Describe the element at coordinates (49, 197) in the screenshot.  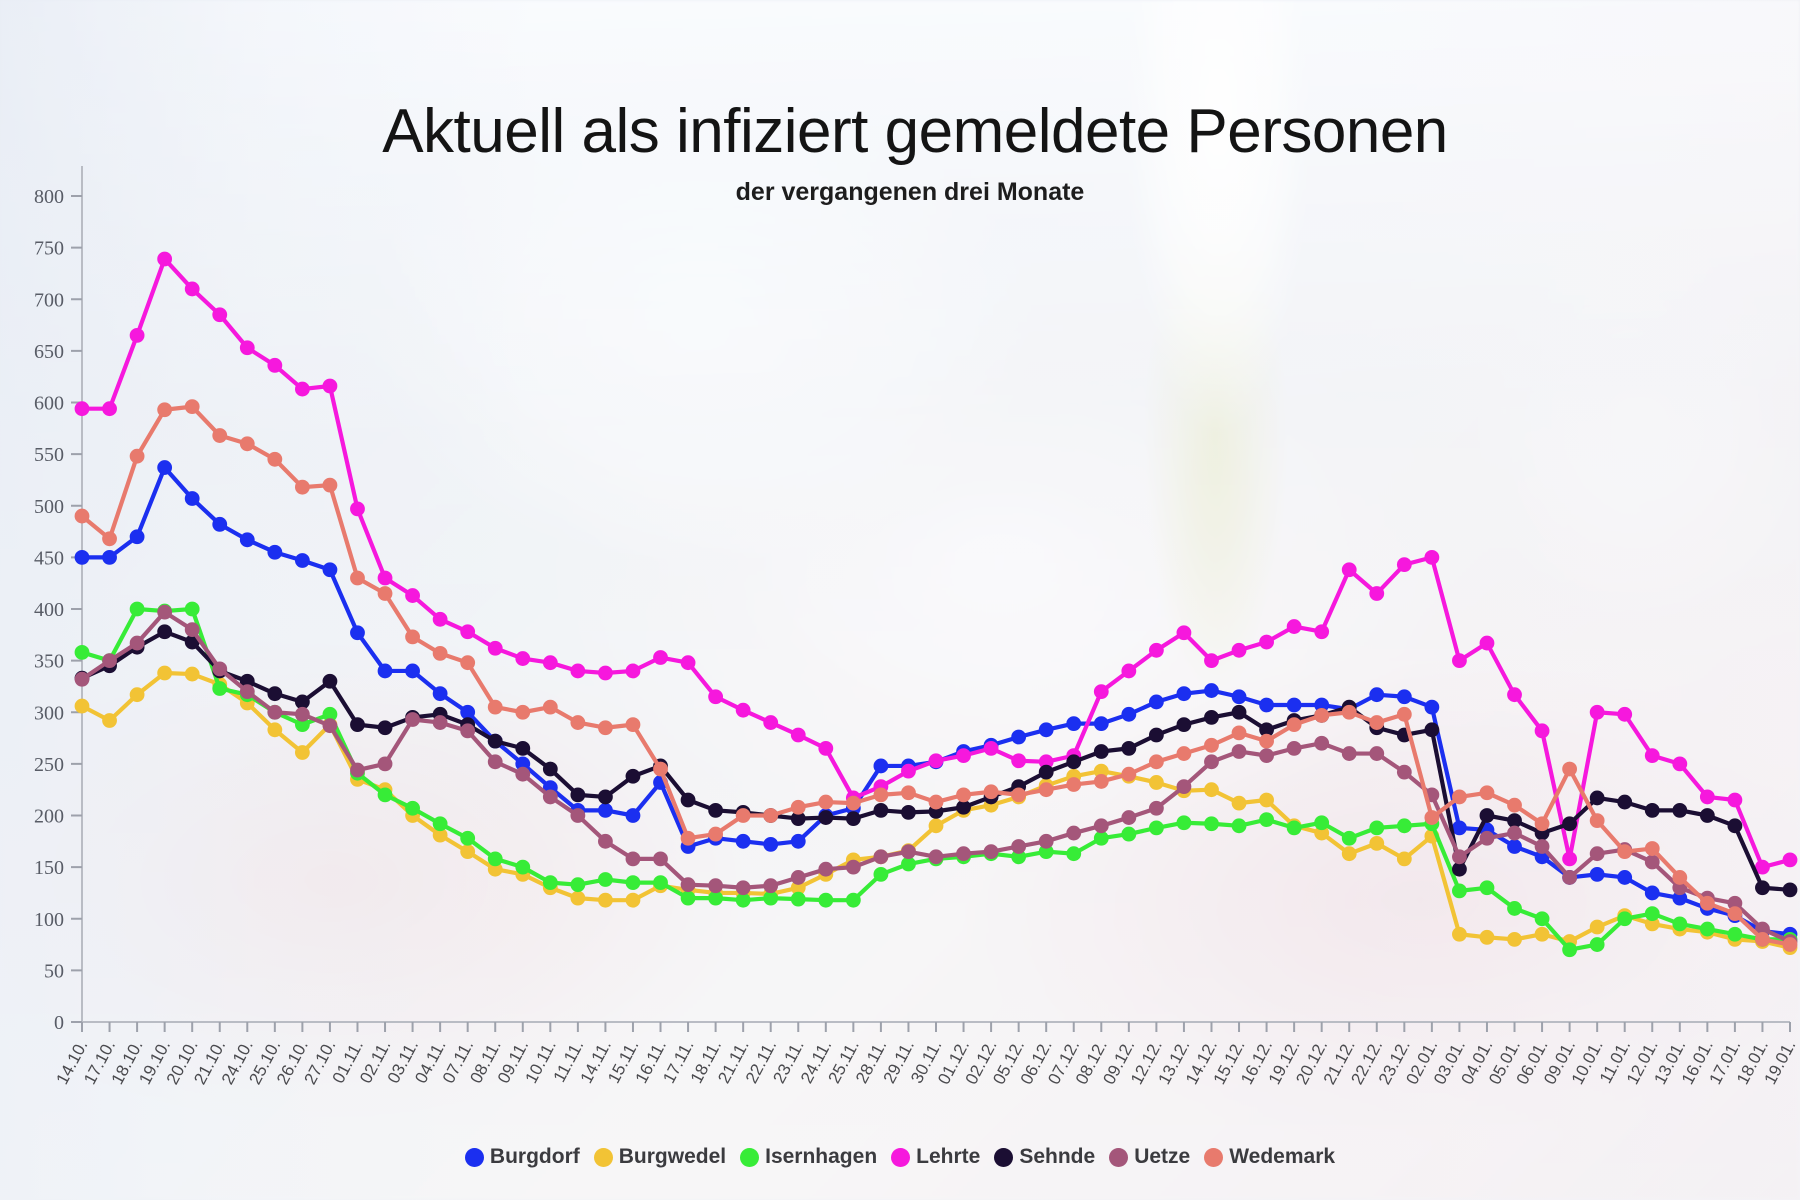
I see `y-tick-label: 800` at that location.